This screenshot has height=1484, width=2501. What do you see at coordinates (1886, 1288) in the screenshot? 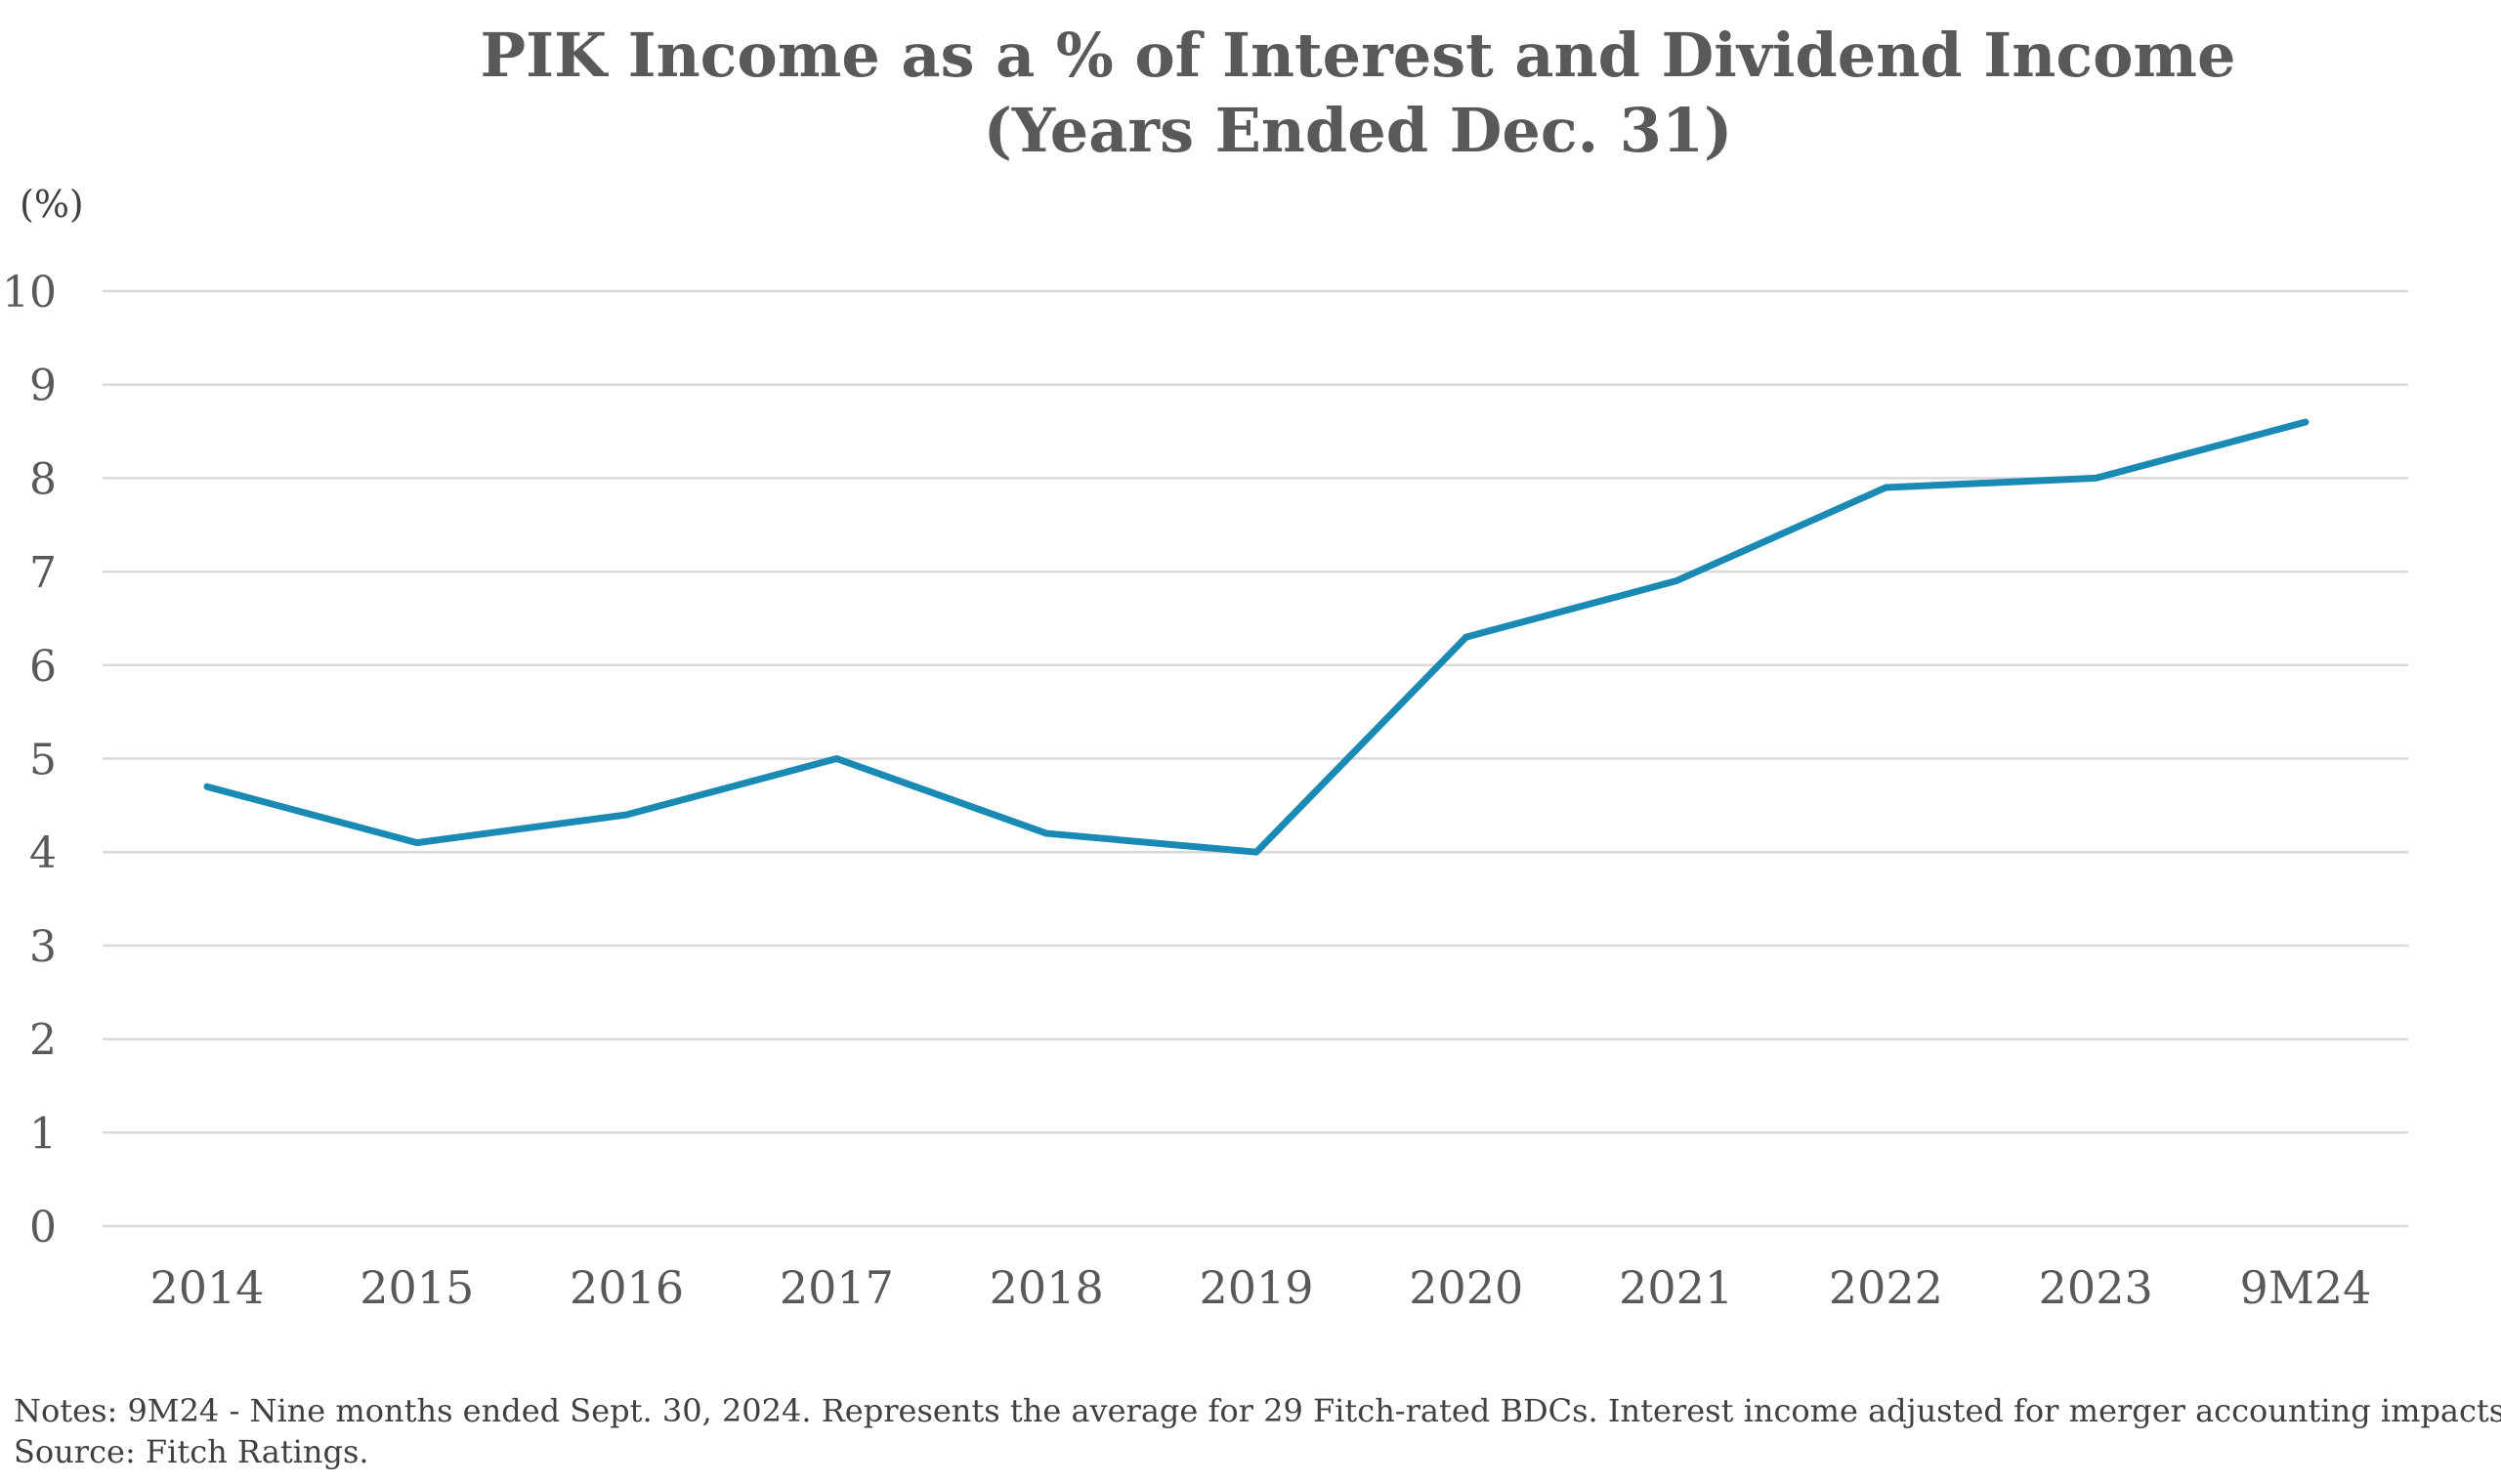
I see `x-tick-label: 2022` at bounding box center [1886, 1288].